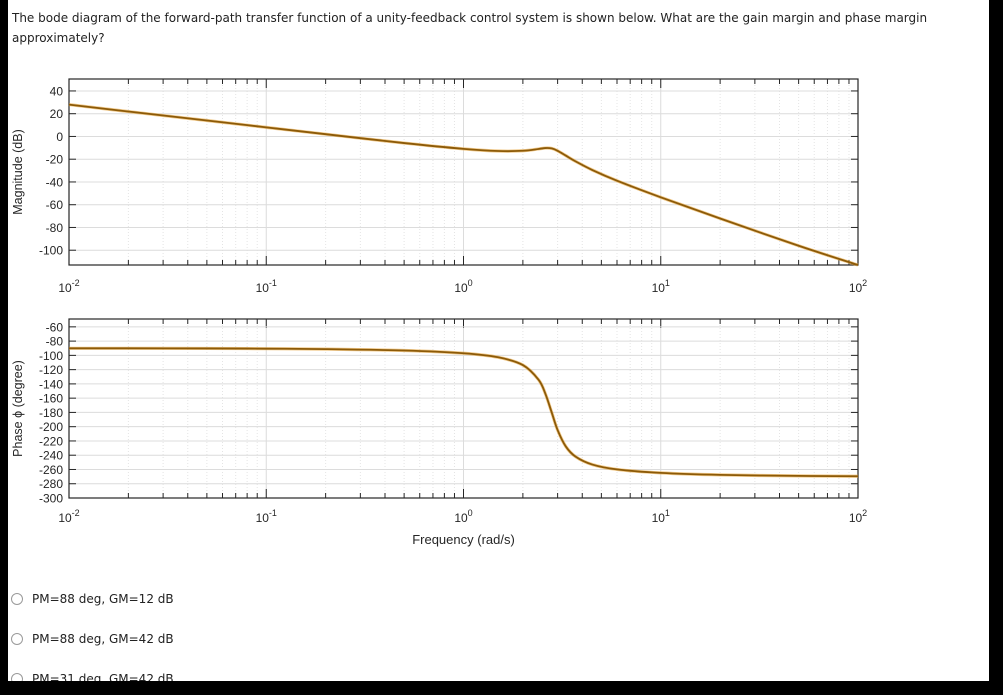 This screenshot has height=695, width=1003. Describe the element at coordinates (463, 539) in the screenshot. I see `x-axis-label: Frequency (rad/s)` at that location.